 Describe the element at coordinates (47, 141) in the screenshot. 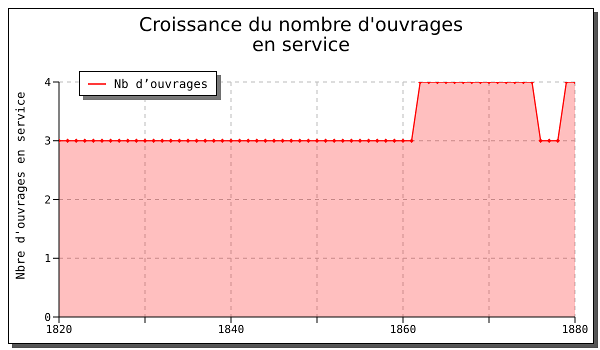

I see `y-tick-label: 3` at that location.